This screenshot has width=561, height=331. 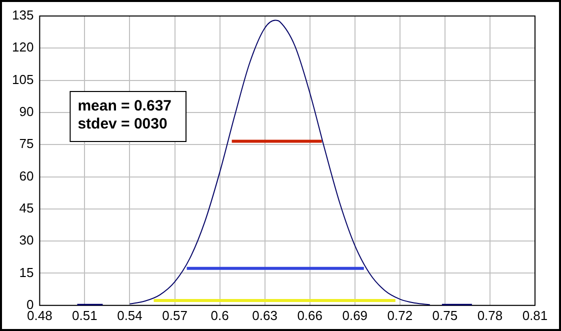 I want to click on y-tick-label: 30, so click(x=26, y=240).